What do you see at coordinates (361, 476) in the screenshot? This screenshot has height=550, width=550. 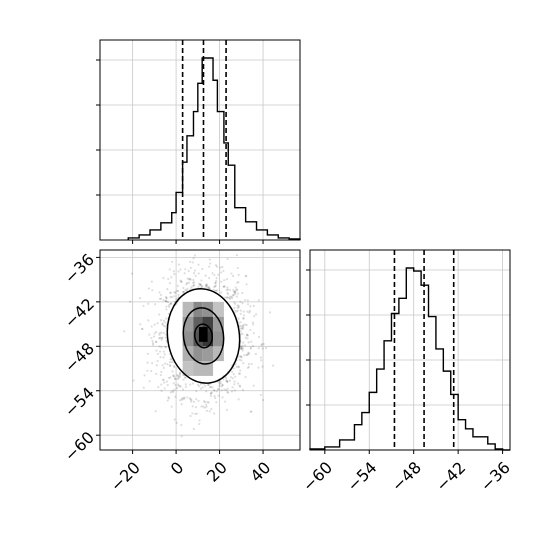 I see `histy-x-tick-label: −54` at bounding box center [361, 476].